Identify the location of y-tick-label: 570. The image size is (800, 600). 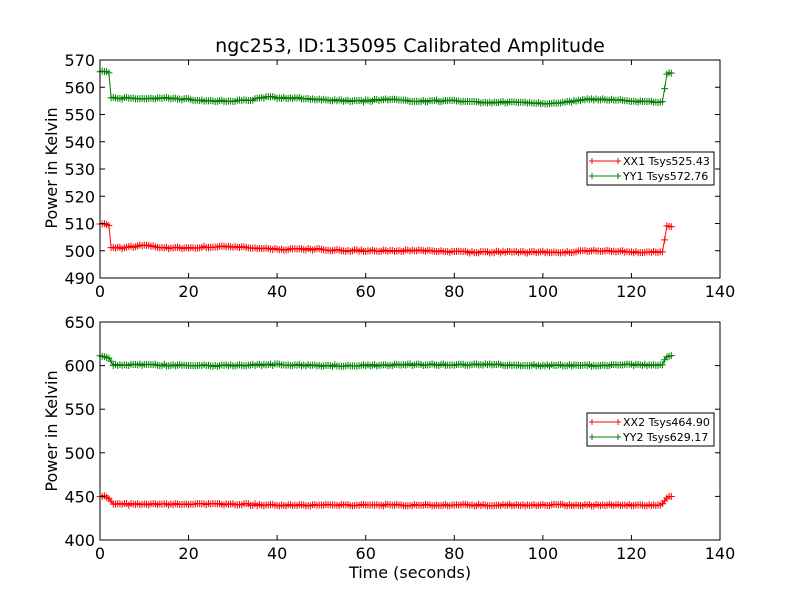
(79, 60).